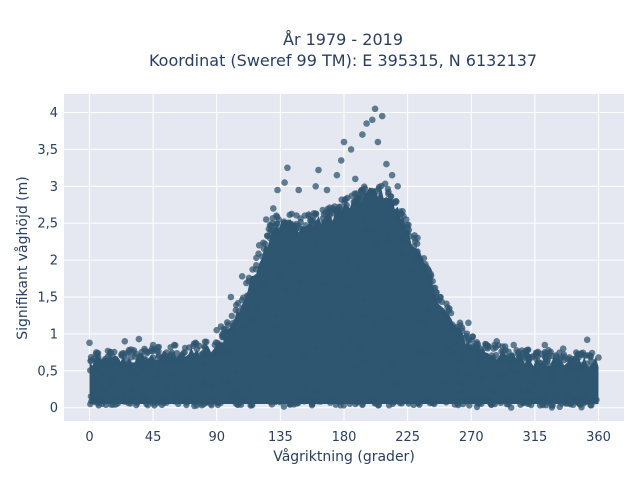 This screenshot has width=640, height=480. What do you see at coordinates (54, 334) in the screenshot?
I see `y-tick-label: 1` at bounding box center [54, 334].